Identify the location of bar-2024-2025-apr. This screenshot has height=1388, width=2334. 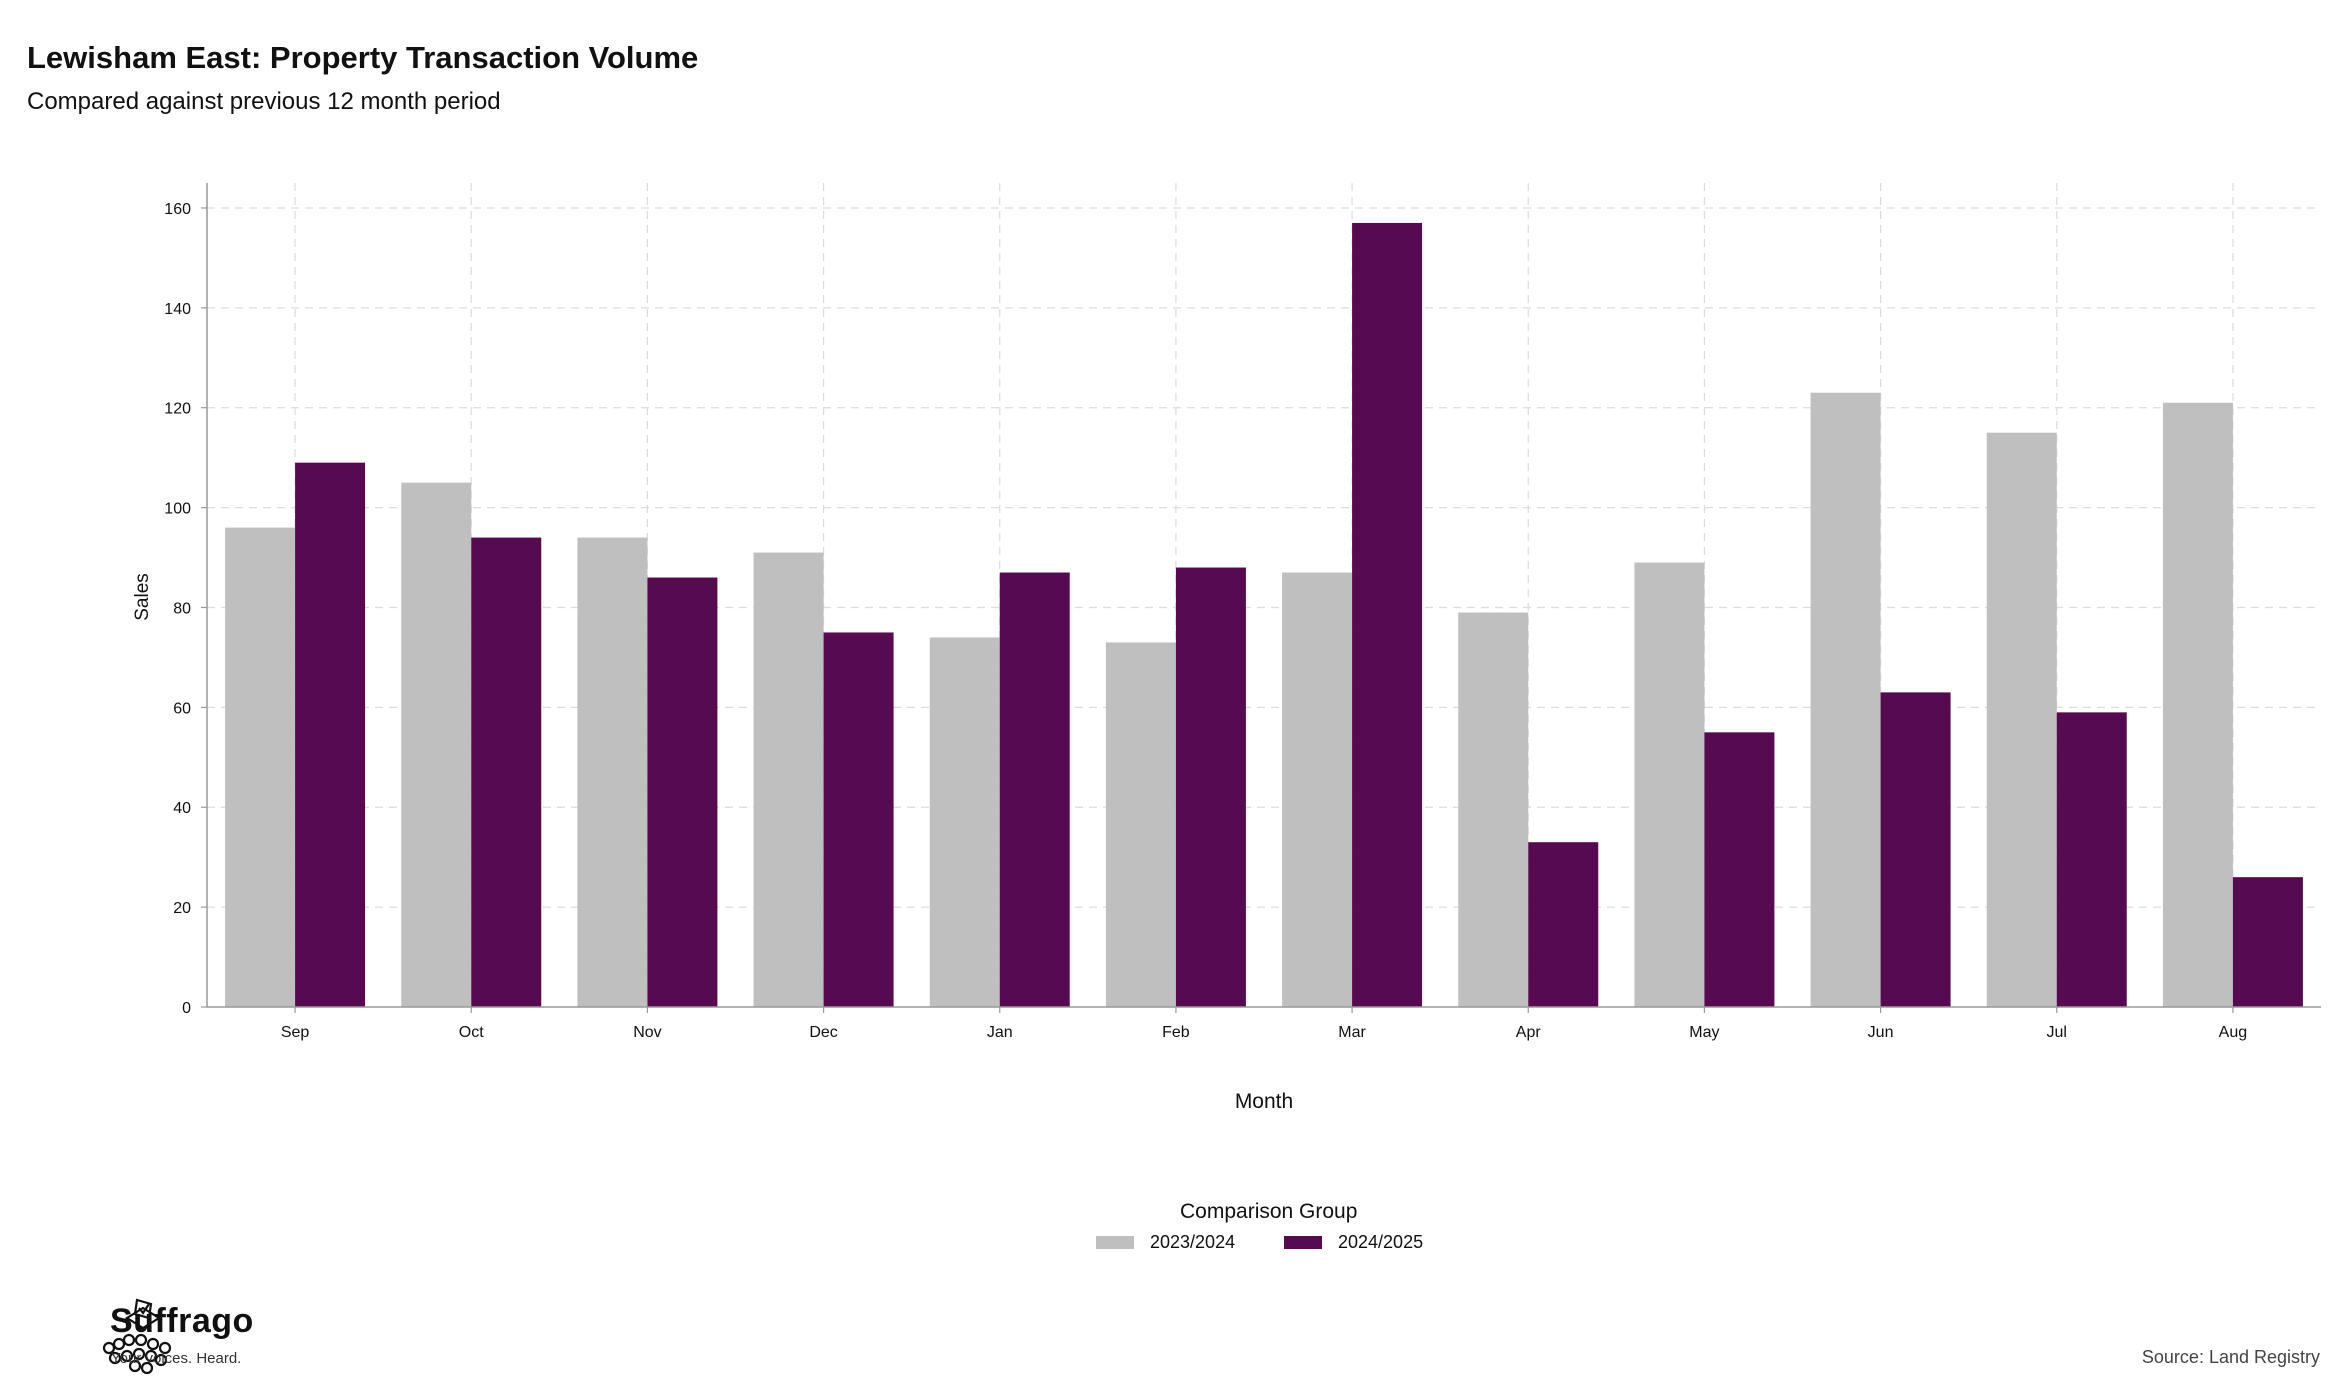
(1563, 924).